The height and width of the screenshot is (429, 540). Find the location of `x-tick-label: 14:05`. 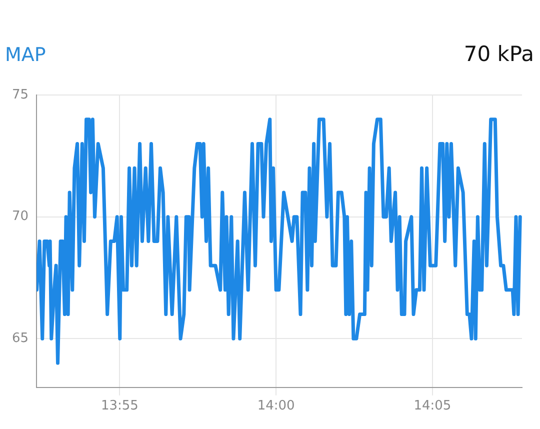

x-tick-label: 14:05 is located at coordinates (433, 406).